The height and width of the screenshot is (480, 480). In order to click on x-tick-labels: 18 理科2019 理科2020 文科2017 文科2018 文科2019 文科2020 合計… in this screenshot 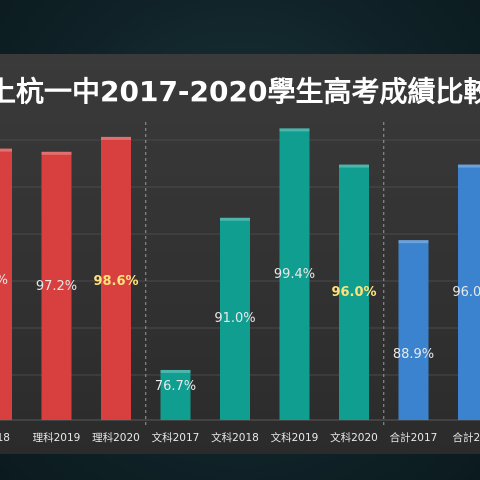, I will do `click(240, 437)`.